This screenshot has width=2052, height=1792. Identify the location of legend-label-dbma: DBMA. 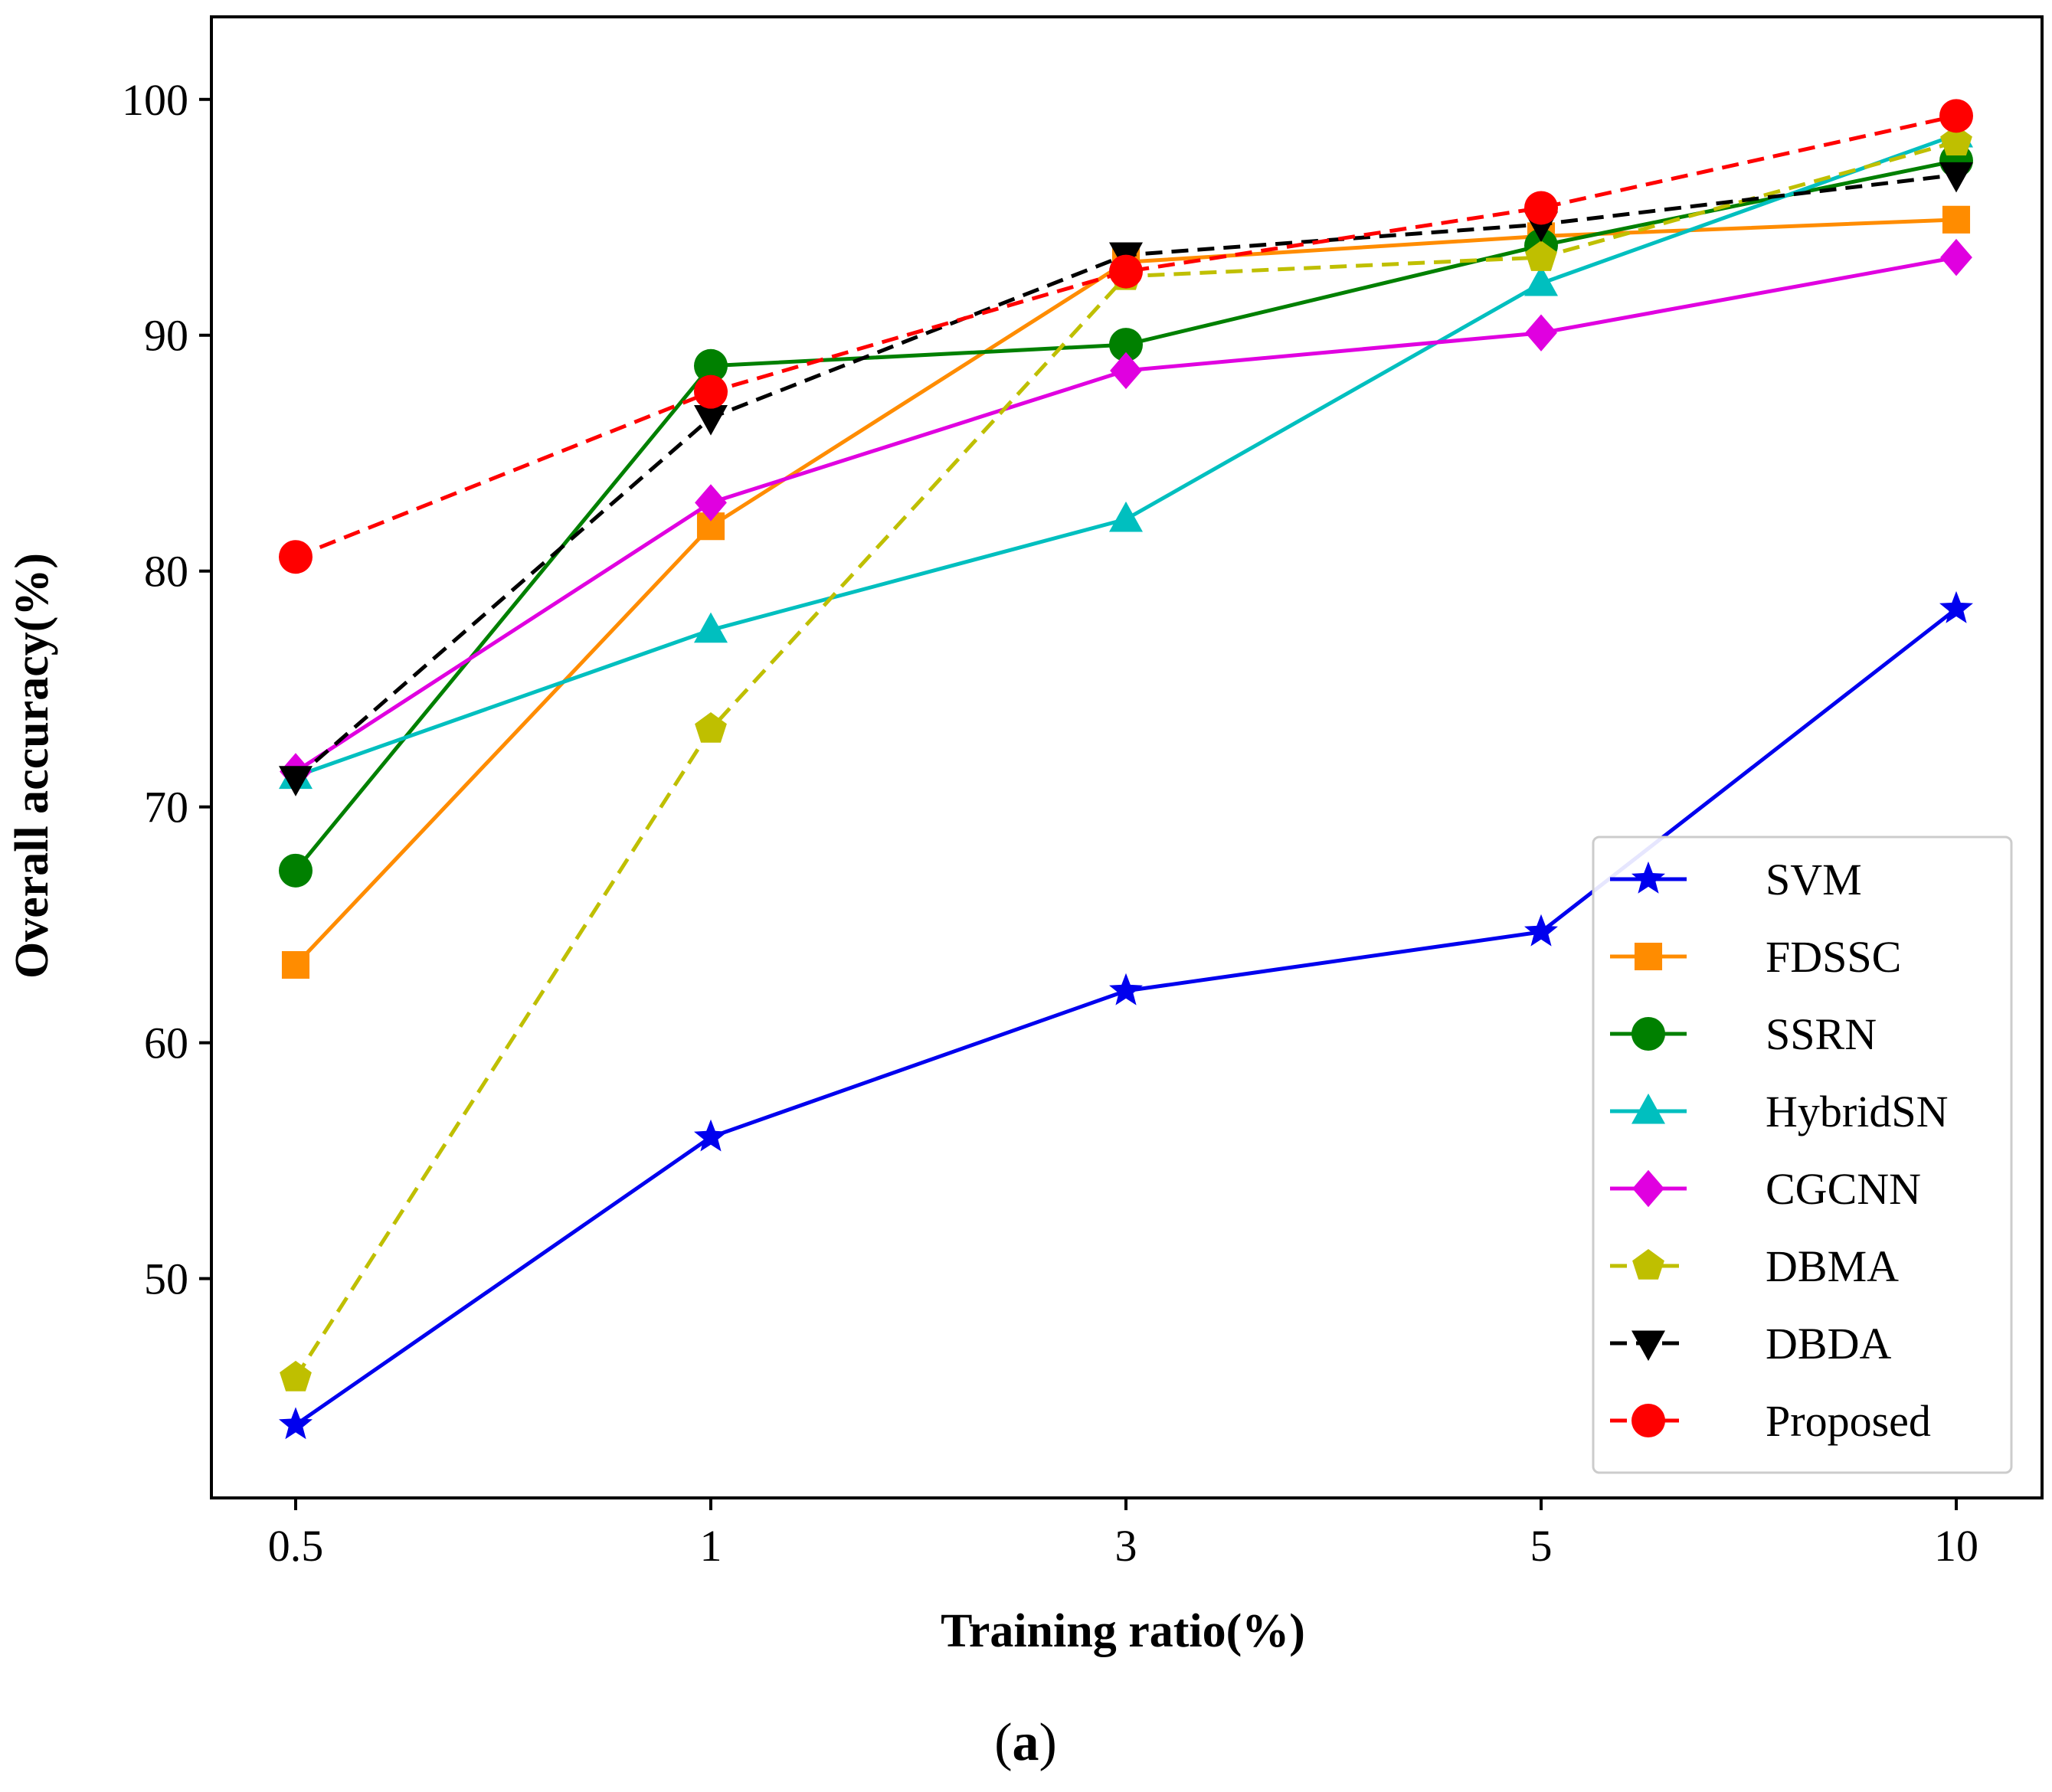
(1832, 1266).